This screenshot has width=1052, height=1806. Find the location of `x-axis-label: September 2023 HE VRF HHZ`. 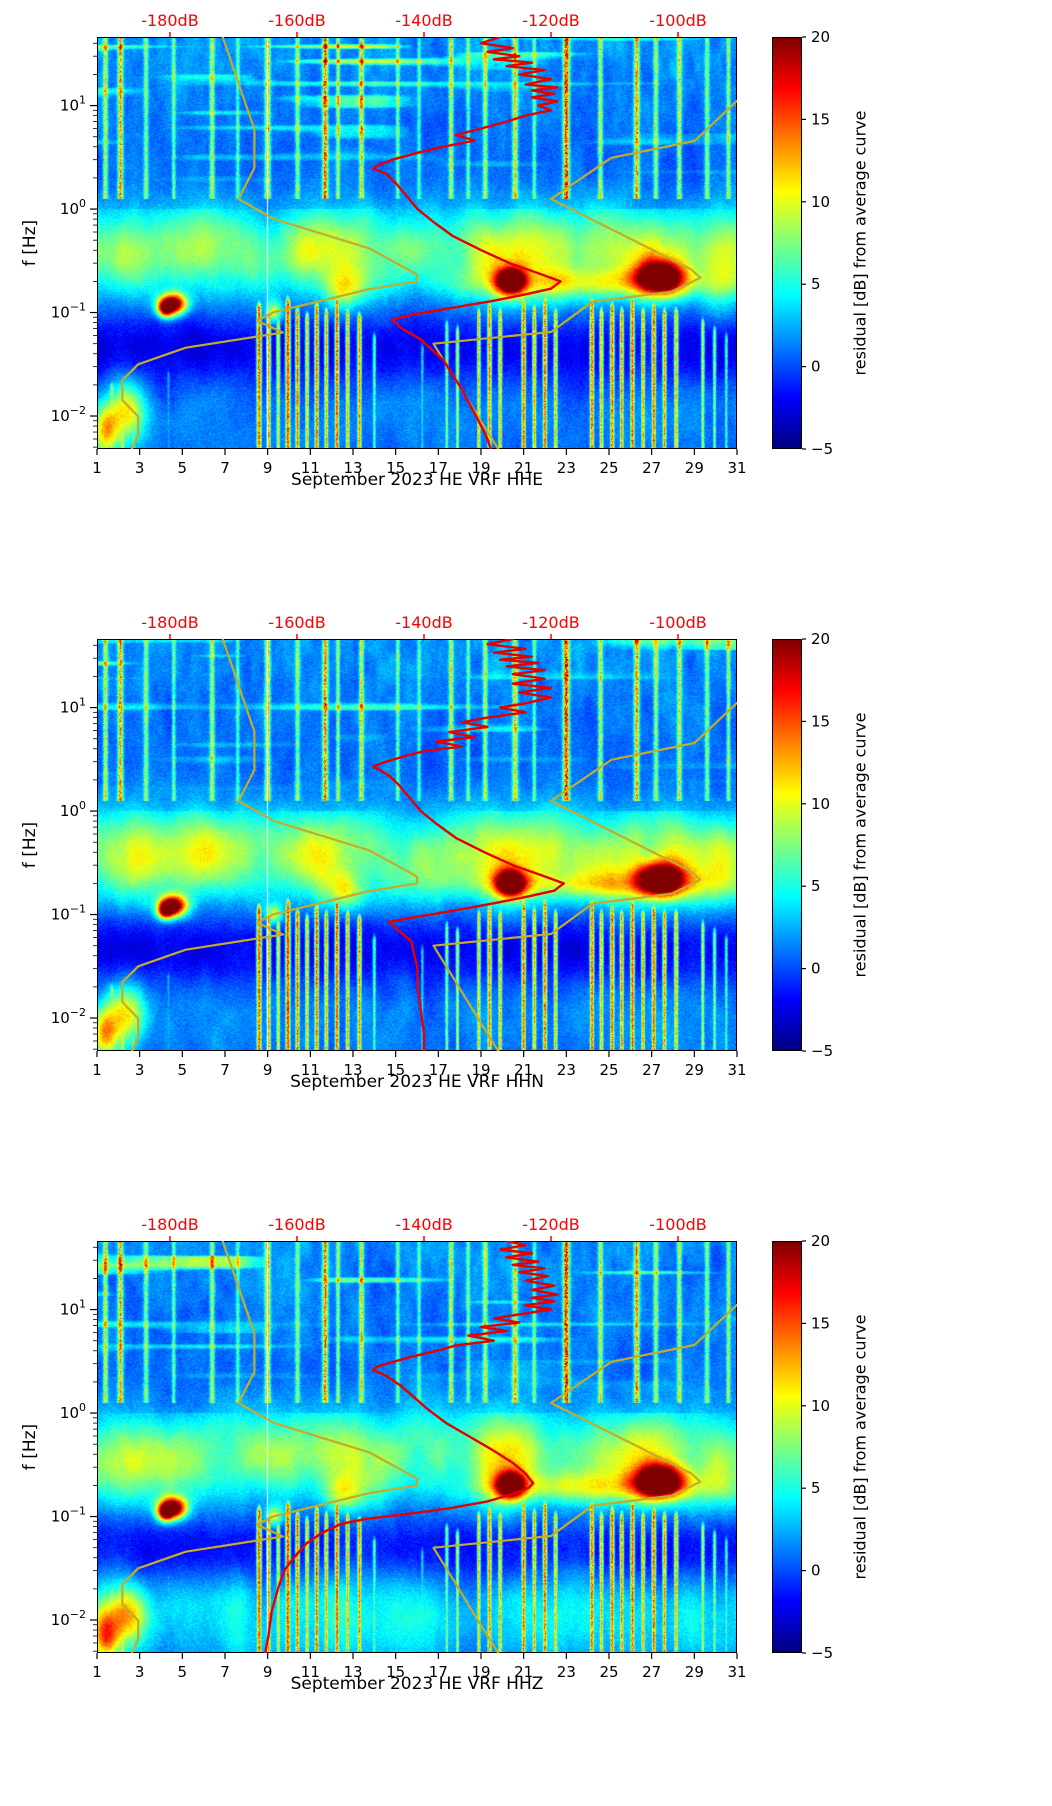

x-axis-label: September 2023 HE VRF HHZ is located at coordinates (417, 1684).